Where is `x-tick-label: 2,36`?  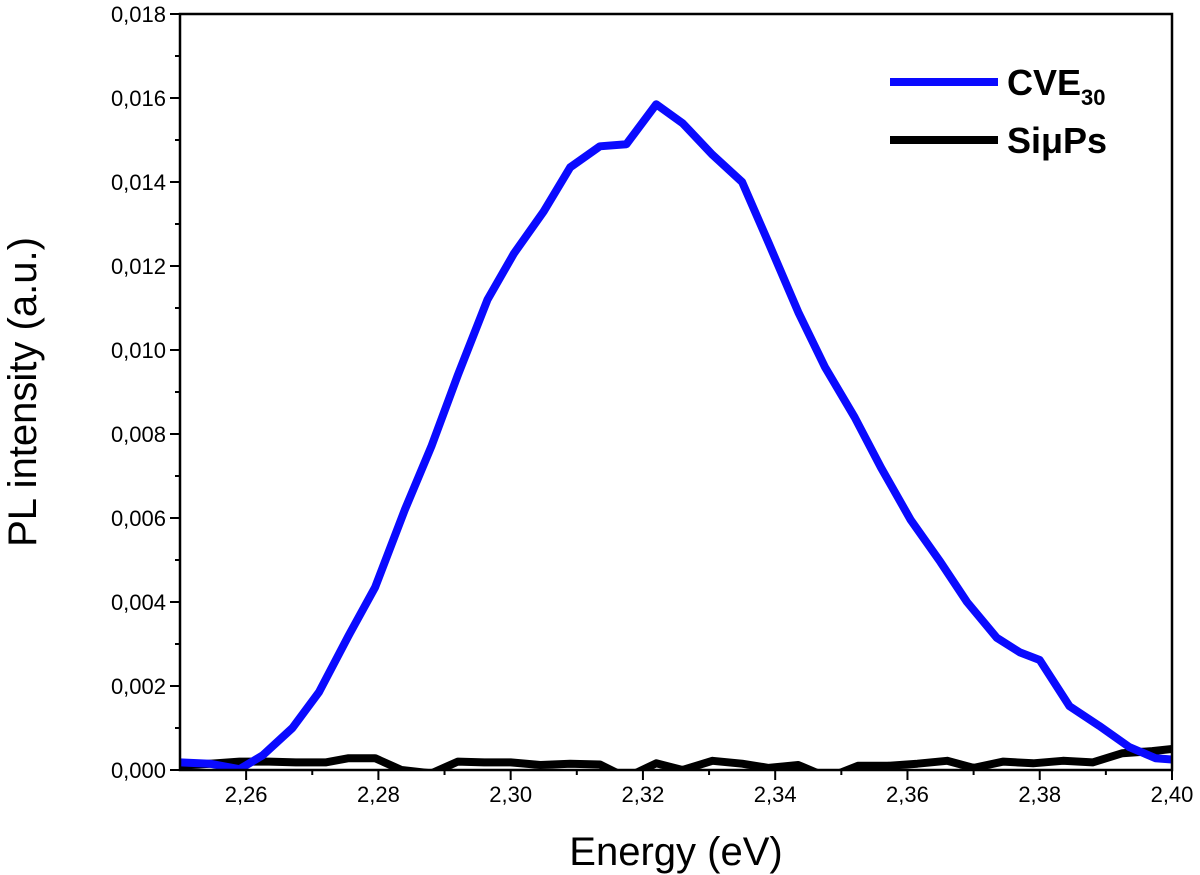
x-tick-label: 2,36 is located at coordinates (907, 794).